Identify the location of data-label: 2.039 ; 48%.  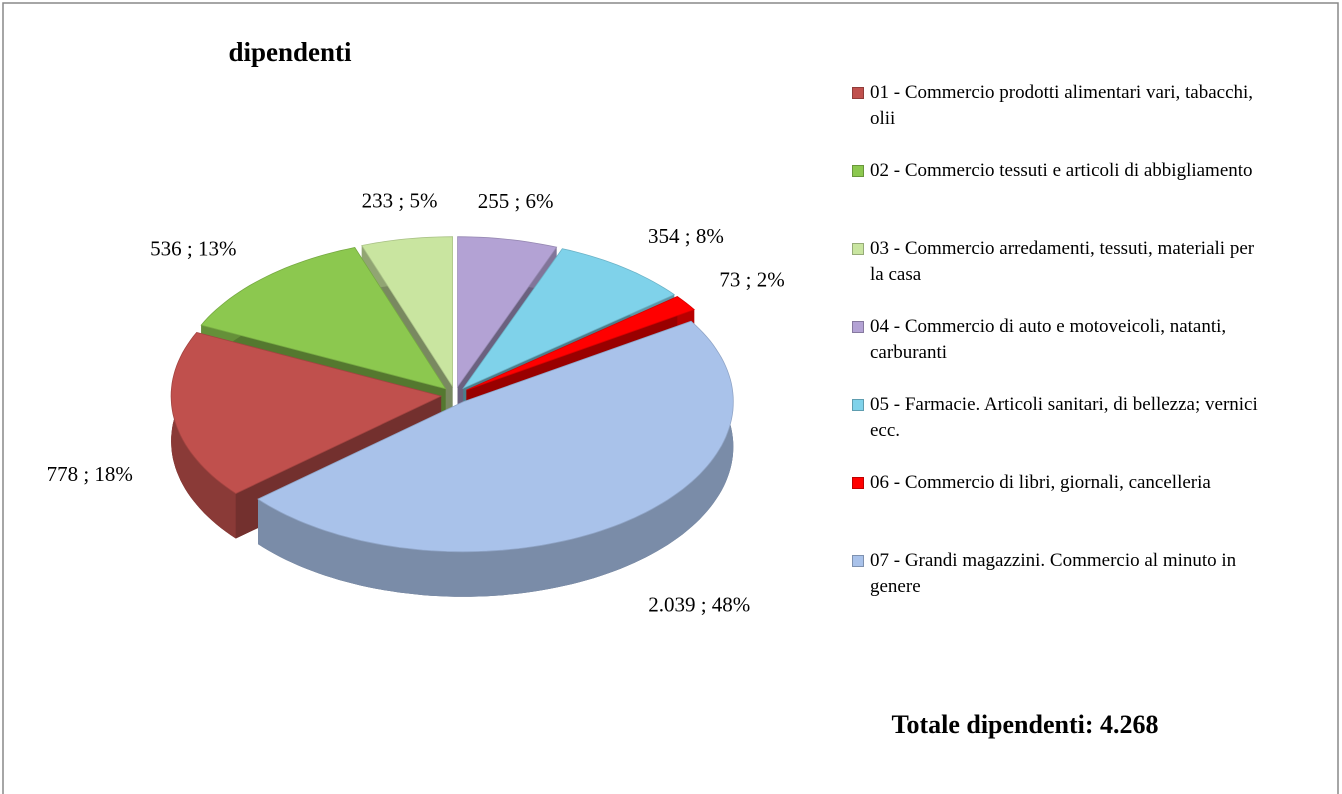
(699, 605).